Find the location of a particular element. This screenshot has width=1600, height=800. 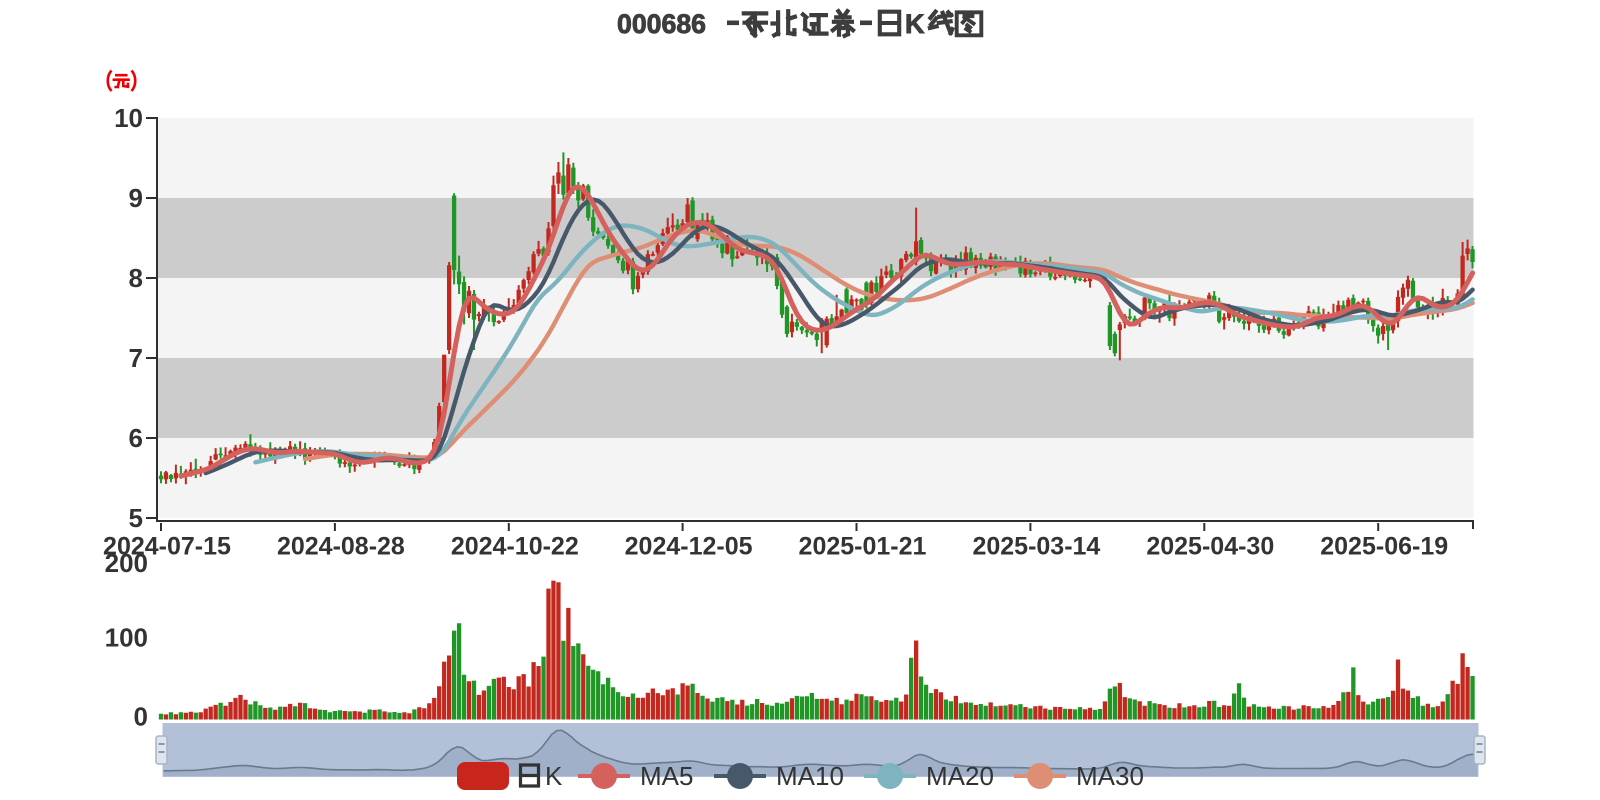

svg-text: MA5 is located at coordinates (666, 776).